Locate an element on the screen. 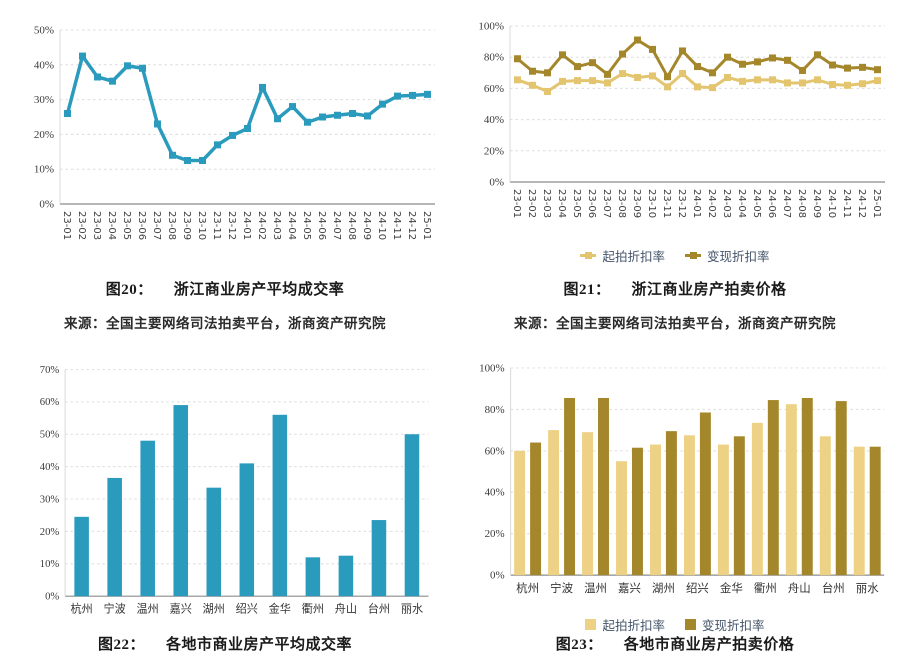 The image size is (900, 666). x-category-label: 衢州 is located at coordinates (313, 609).